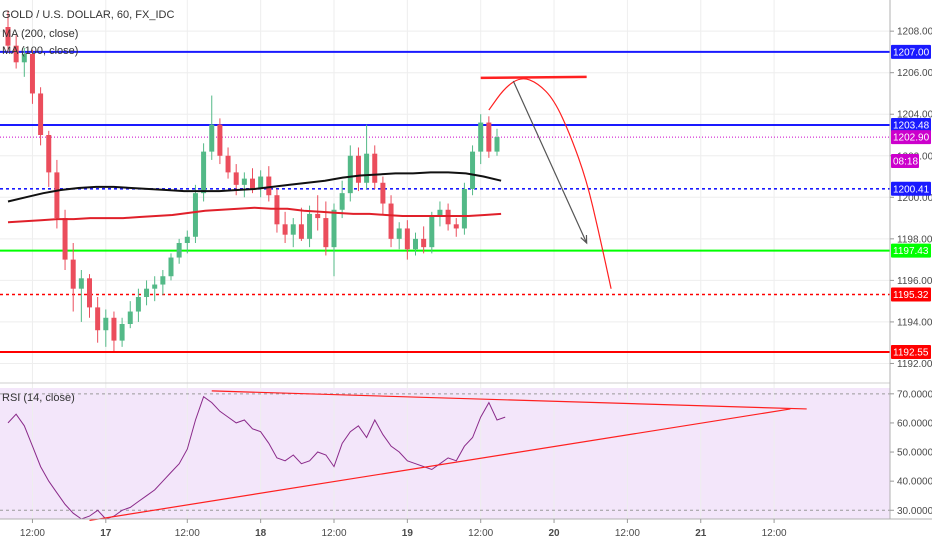 Image resolution: width=932 pixels, height=550 pixels. What do you see at coordinates (914, 281) in the screenshot?
I see `price-tick-label-6: 1196.00` at bounding box center [914, 281].